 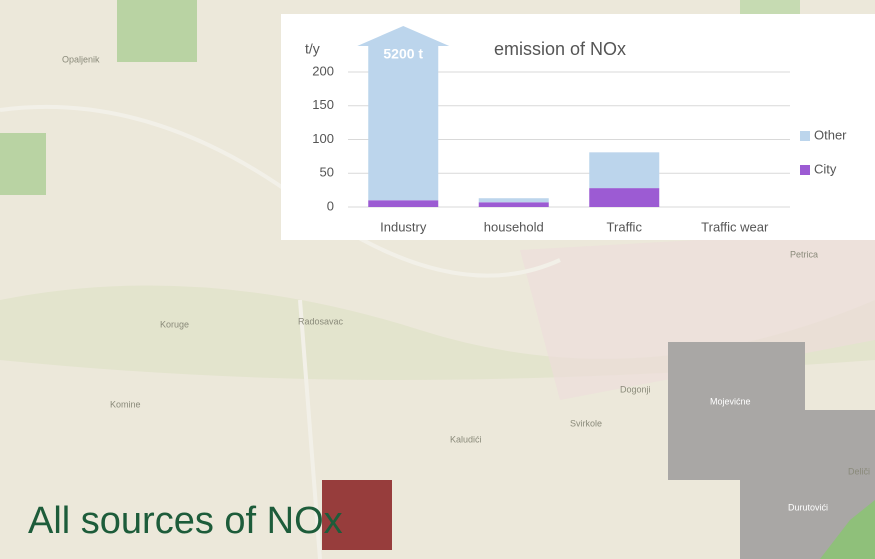 What do you see at coordinates (635, 389) in the screenshot?
I see `map-label: Dogonji` at bounding box center [635, 389].